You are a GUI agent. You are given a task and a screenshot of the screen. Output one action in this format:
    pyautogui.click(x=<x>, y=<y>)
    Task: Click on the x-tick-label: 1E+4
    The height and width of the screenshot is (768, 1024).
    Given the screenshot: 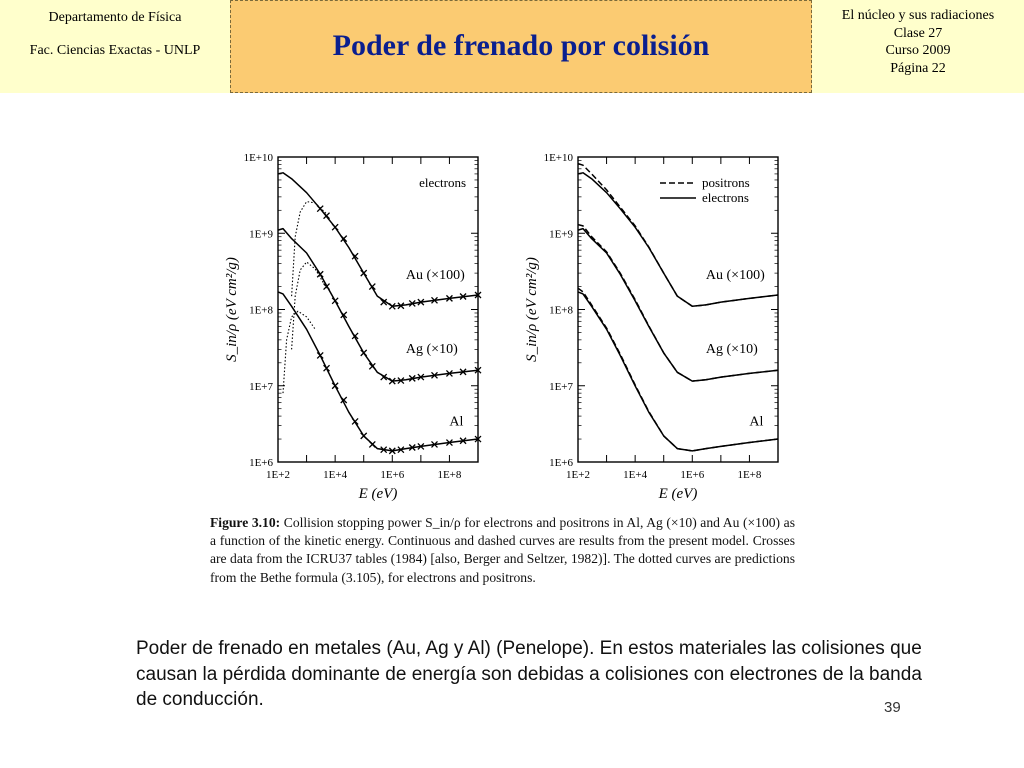 What is the action you would take?
    pyautogui.click(x=335, y=475)
    